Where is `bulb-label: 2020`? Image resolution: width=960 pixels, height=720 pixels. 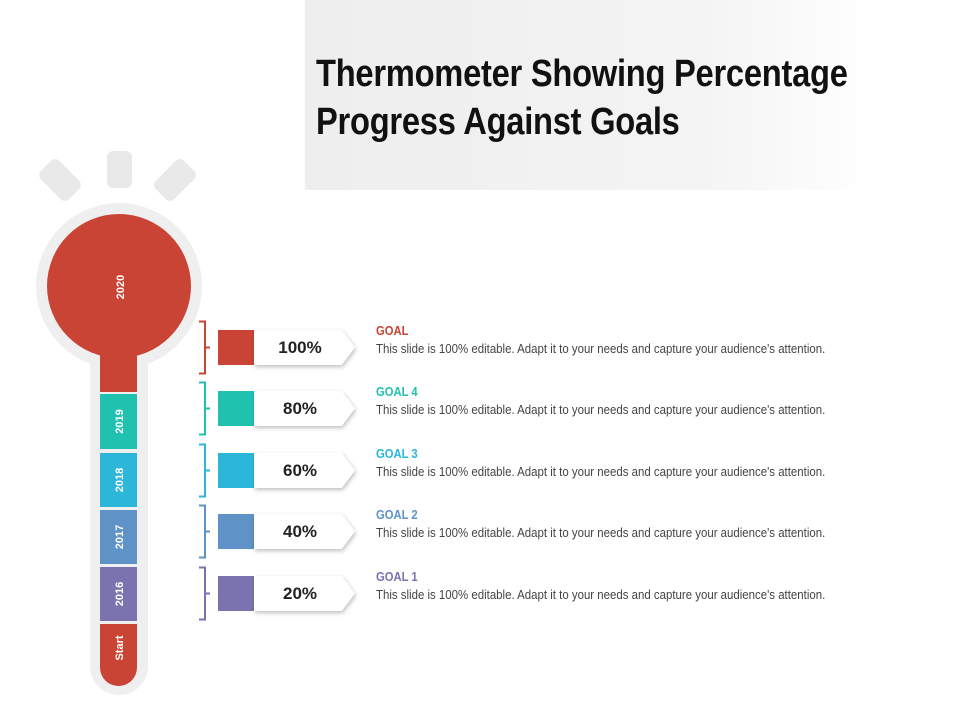
bulb-label: 2020 is located at coordinates (121, 287).